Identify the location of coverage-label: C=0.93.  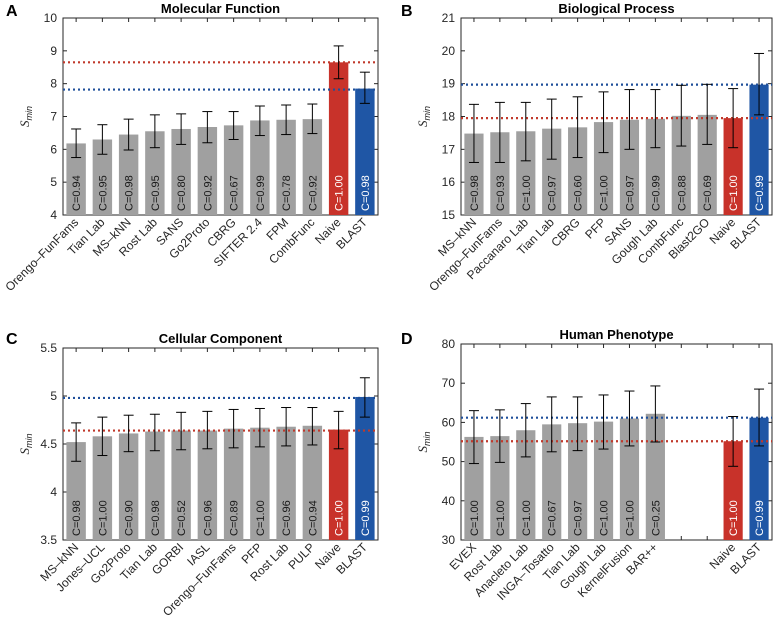
(501, 193).